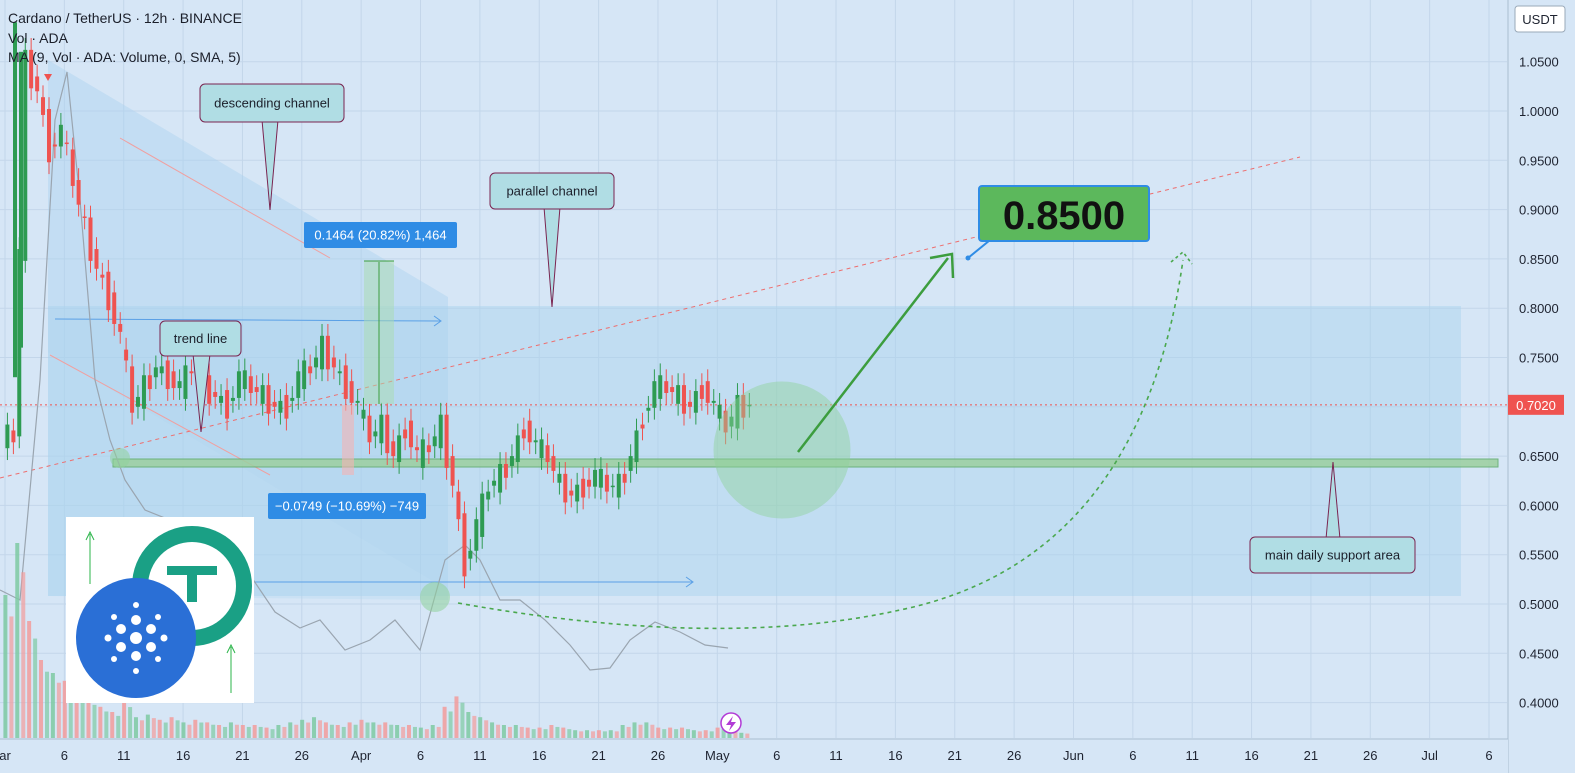 This screenshot has height=773, width=1575. Describe the element at coordinates (200, 338) in the screenshot. I see `trend-line-callout-label: trend line` at that location.